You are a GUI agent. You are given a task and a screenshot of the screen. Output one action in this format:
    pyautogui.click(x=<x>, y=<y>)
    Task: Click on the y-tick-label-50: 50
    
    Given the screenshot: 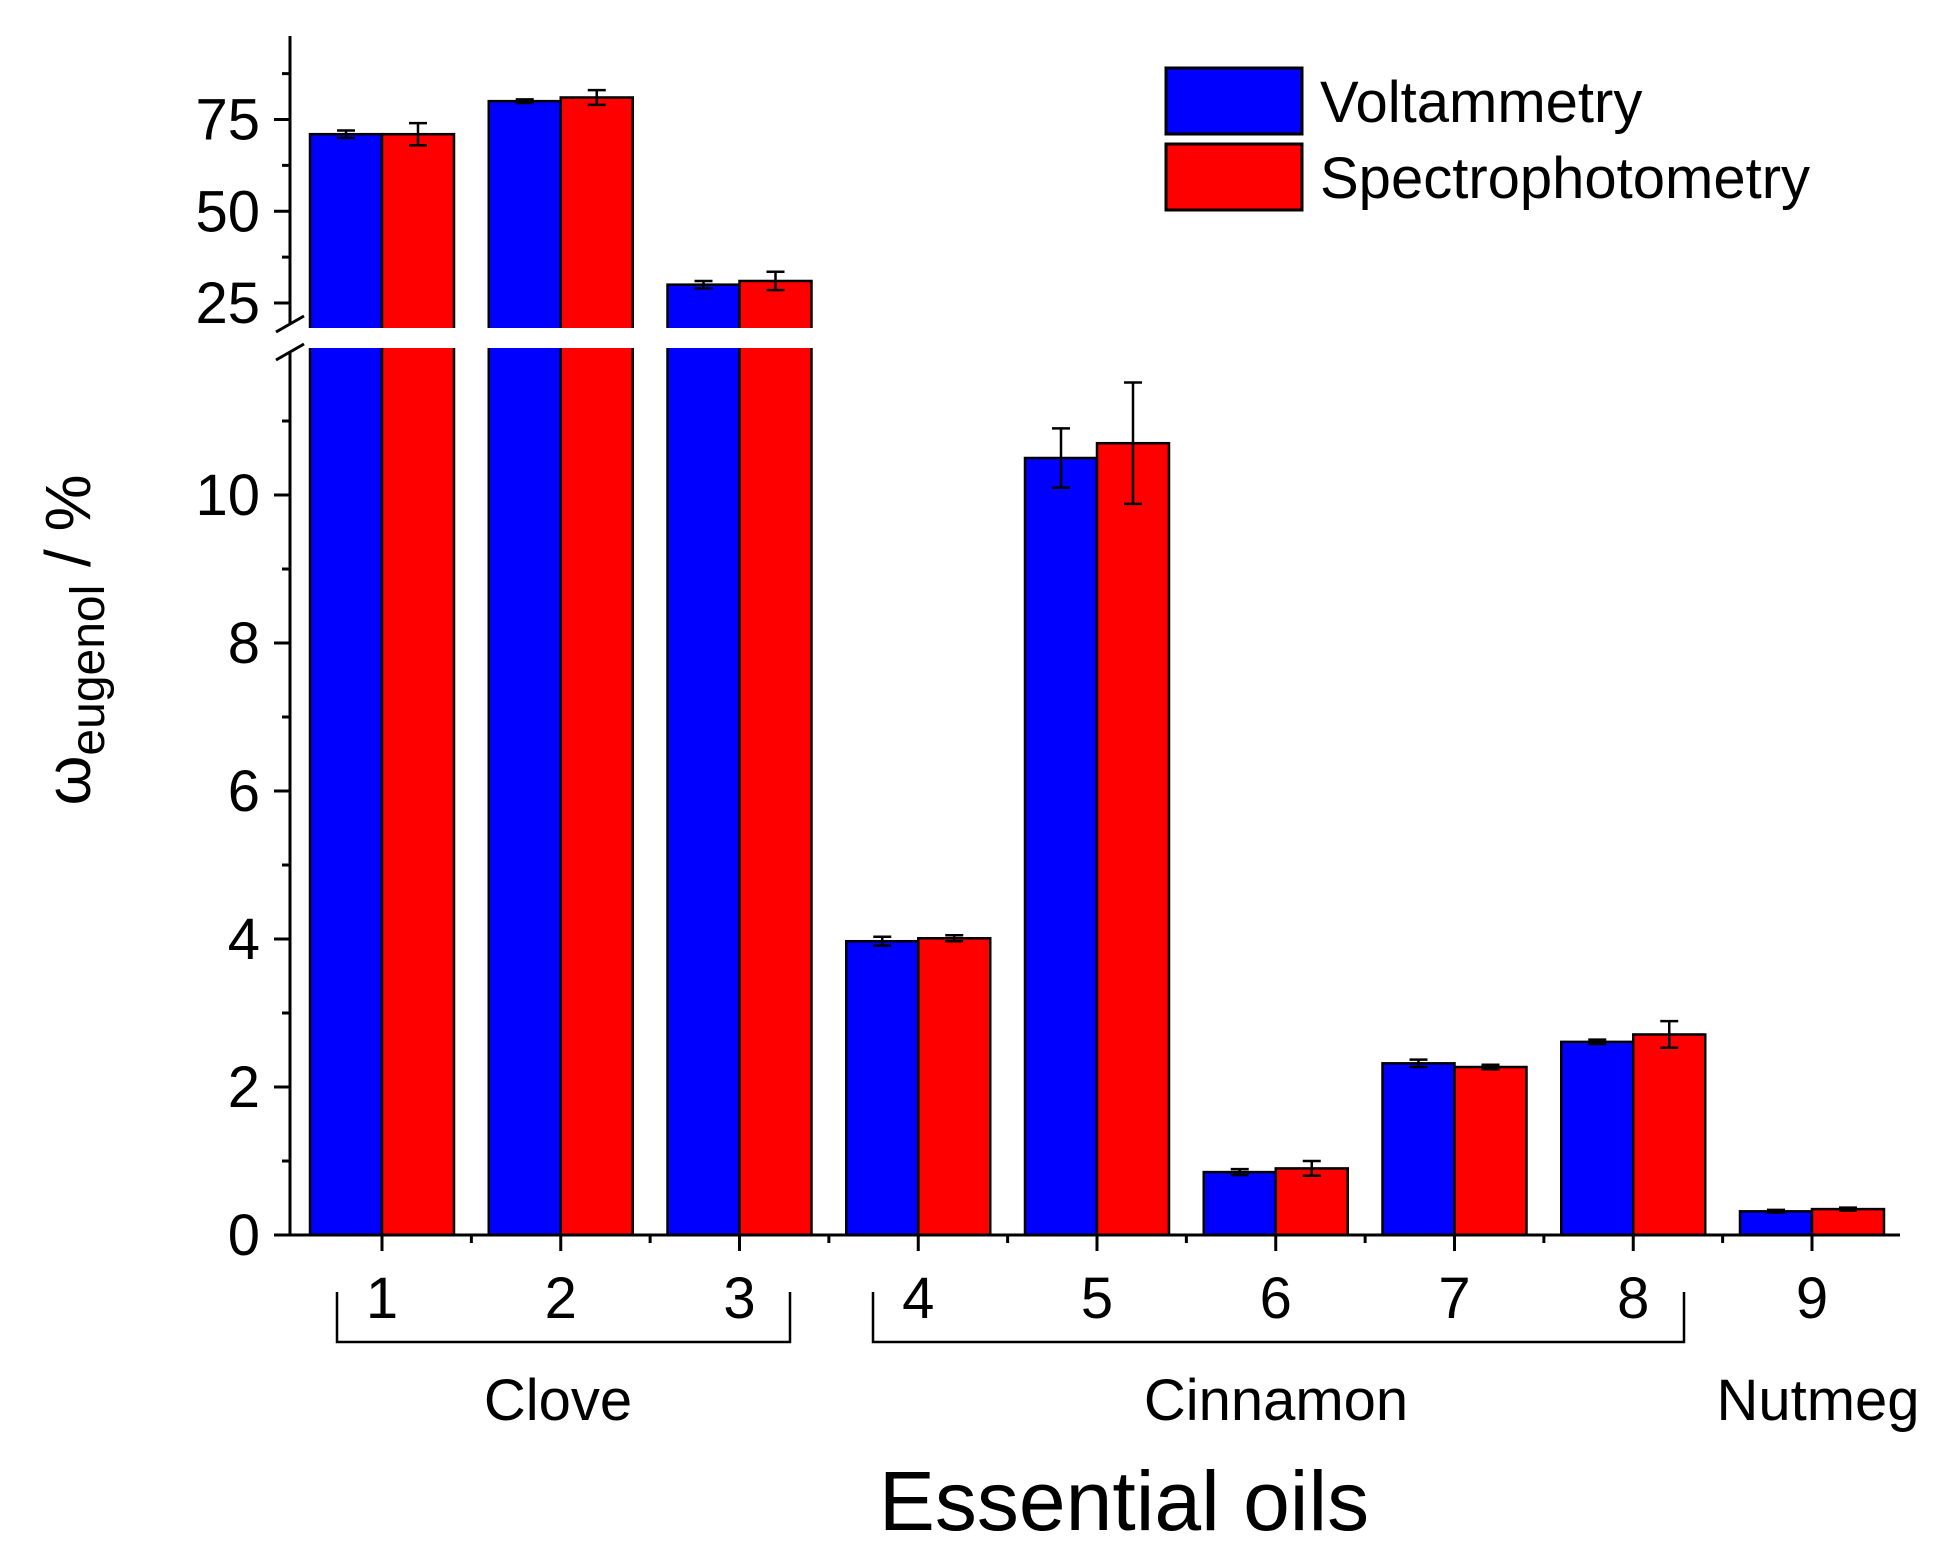 What is the action you would take?
    pyautogui.click(x=227, y=211)
    